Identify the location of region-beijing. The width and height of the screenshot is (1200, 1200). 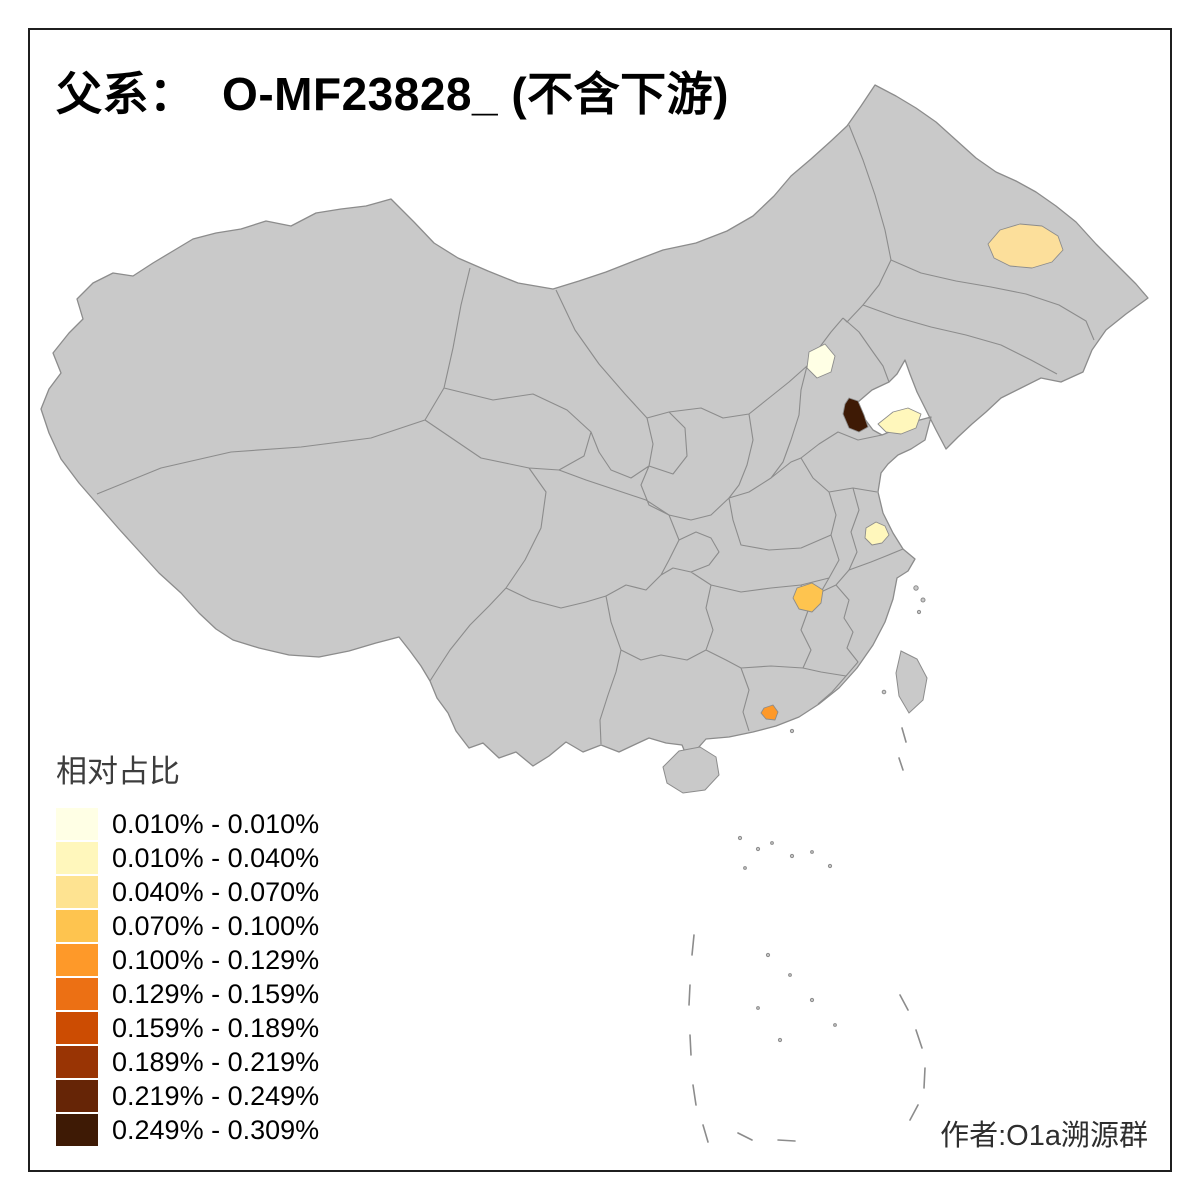
(821, 361).